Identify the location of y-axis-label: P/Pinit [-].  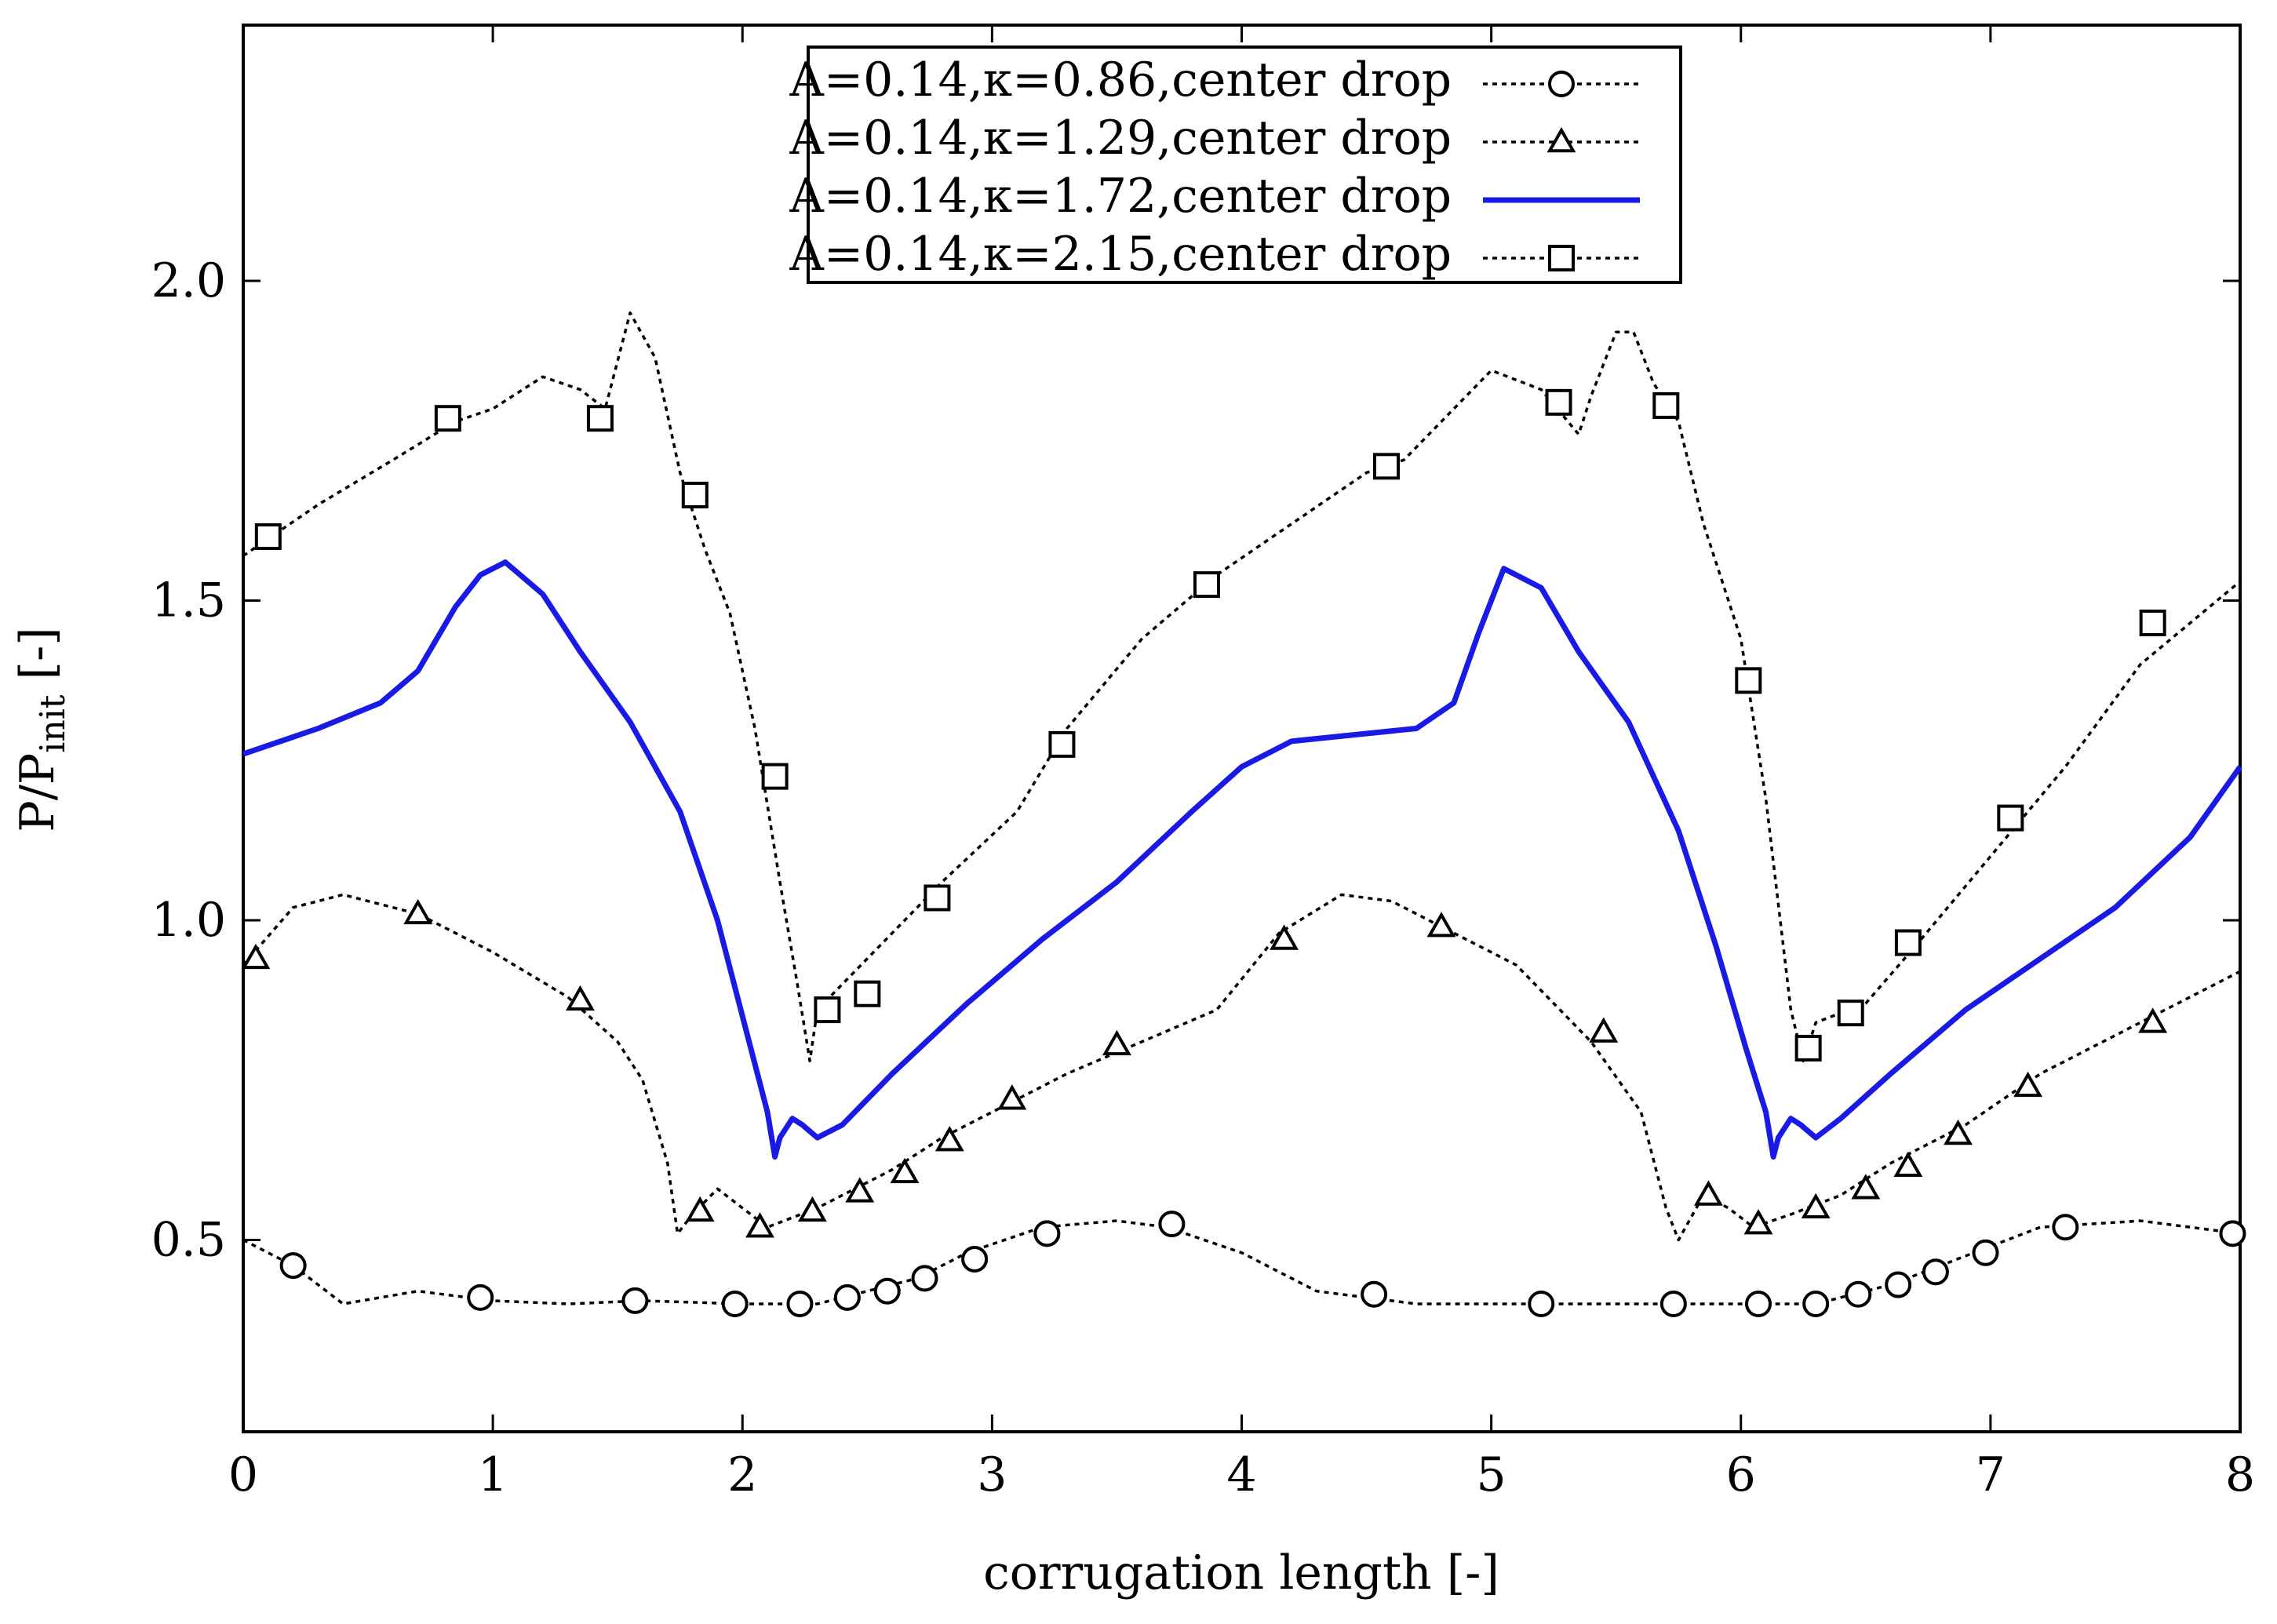
(41, 729).